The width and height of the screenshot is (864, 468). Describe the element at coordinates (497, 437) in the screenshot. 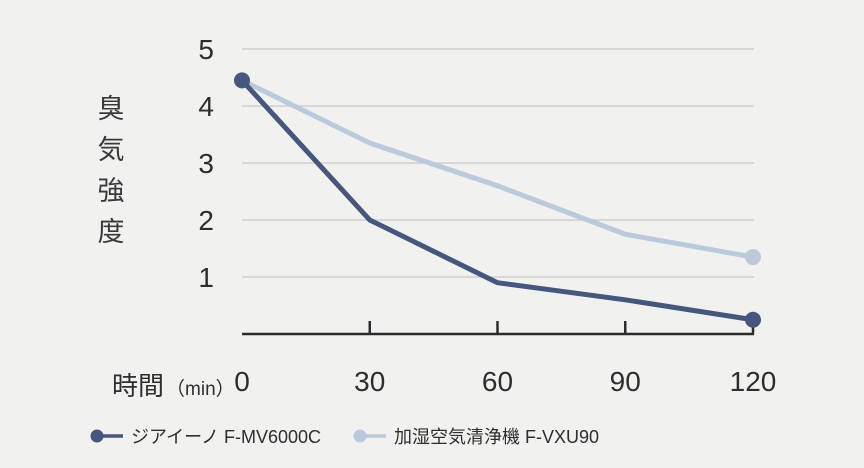

I see `legend-label: 加湿空気清浄機 F-VXU90` at that location.